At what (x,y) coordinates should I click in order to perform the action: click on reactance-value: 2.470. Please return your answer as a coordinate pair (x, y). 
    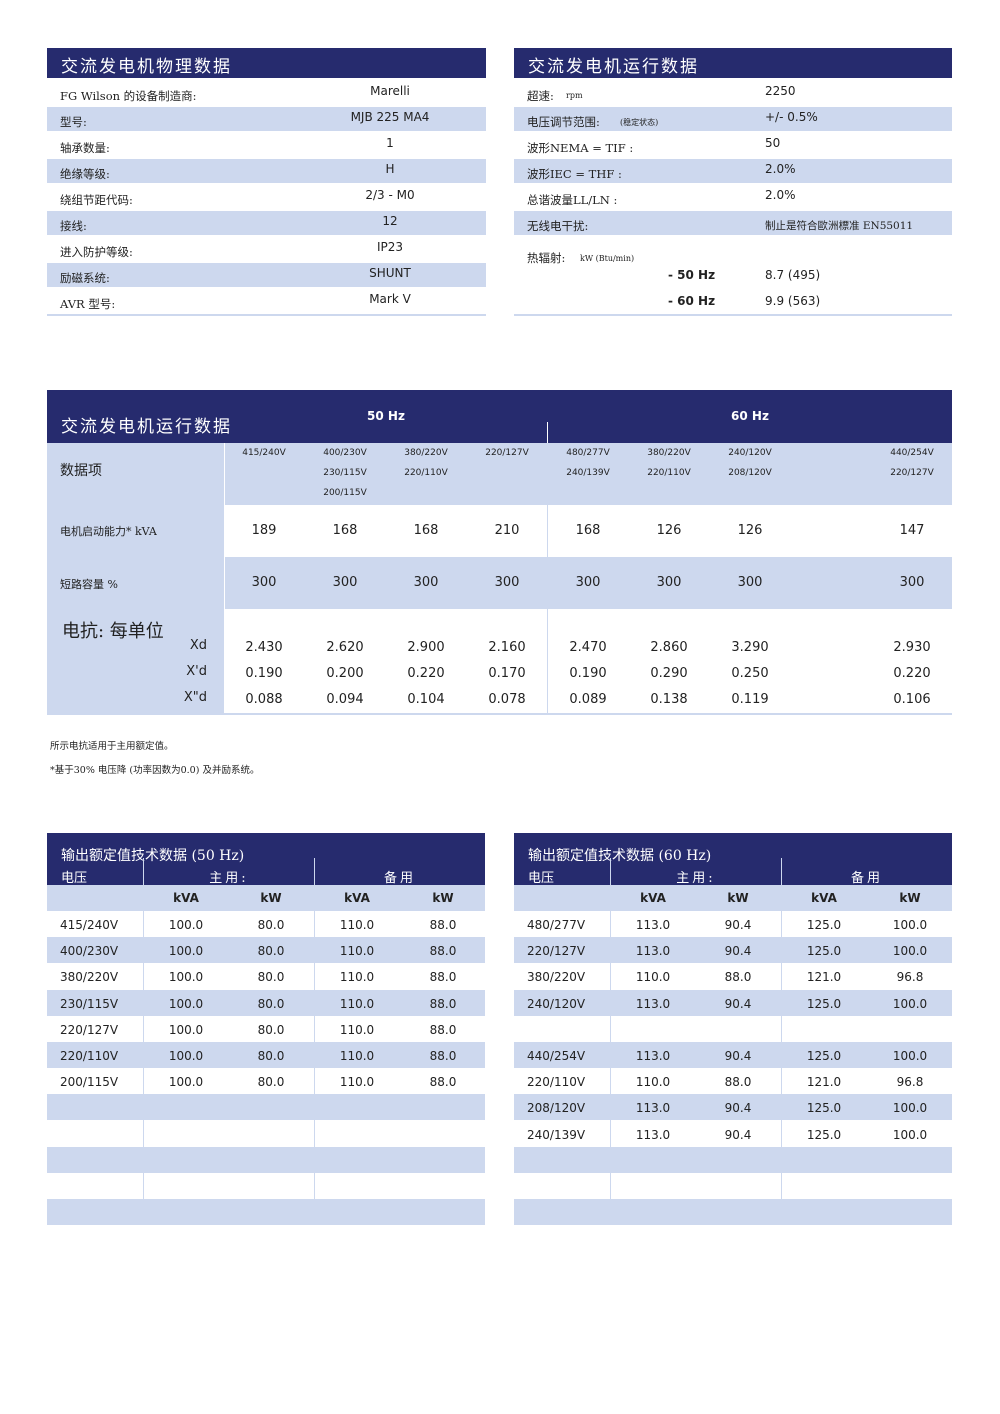
    Looking at the image, I should click on (588, 647).